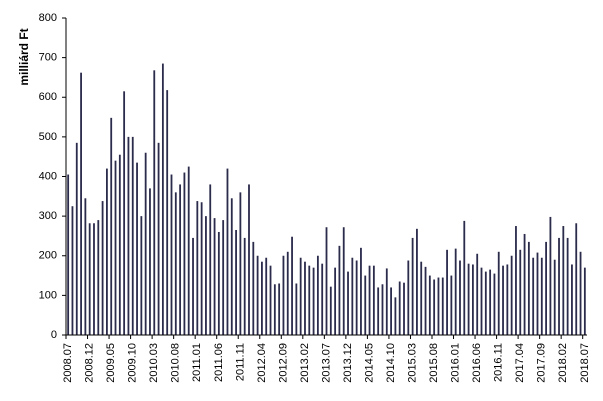 The height and width of the screenshot is (401, 603). What do you see at coordinates (348, 363) in the screenshot?
I see `x-tick-label: 2013.12` at bounding box center [348, 363].